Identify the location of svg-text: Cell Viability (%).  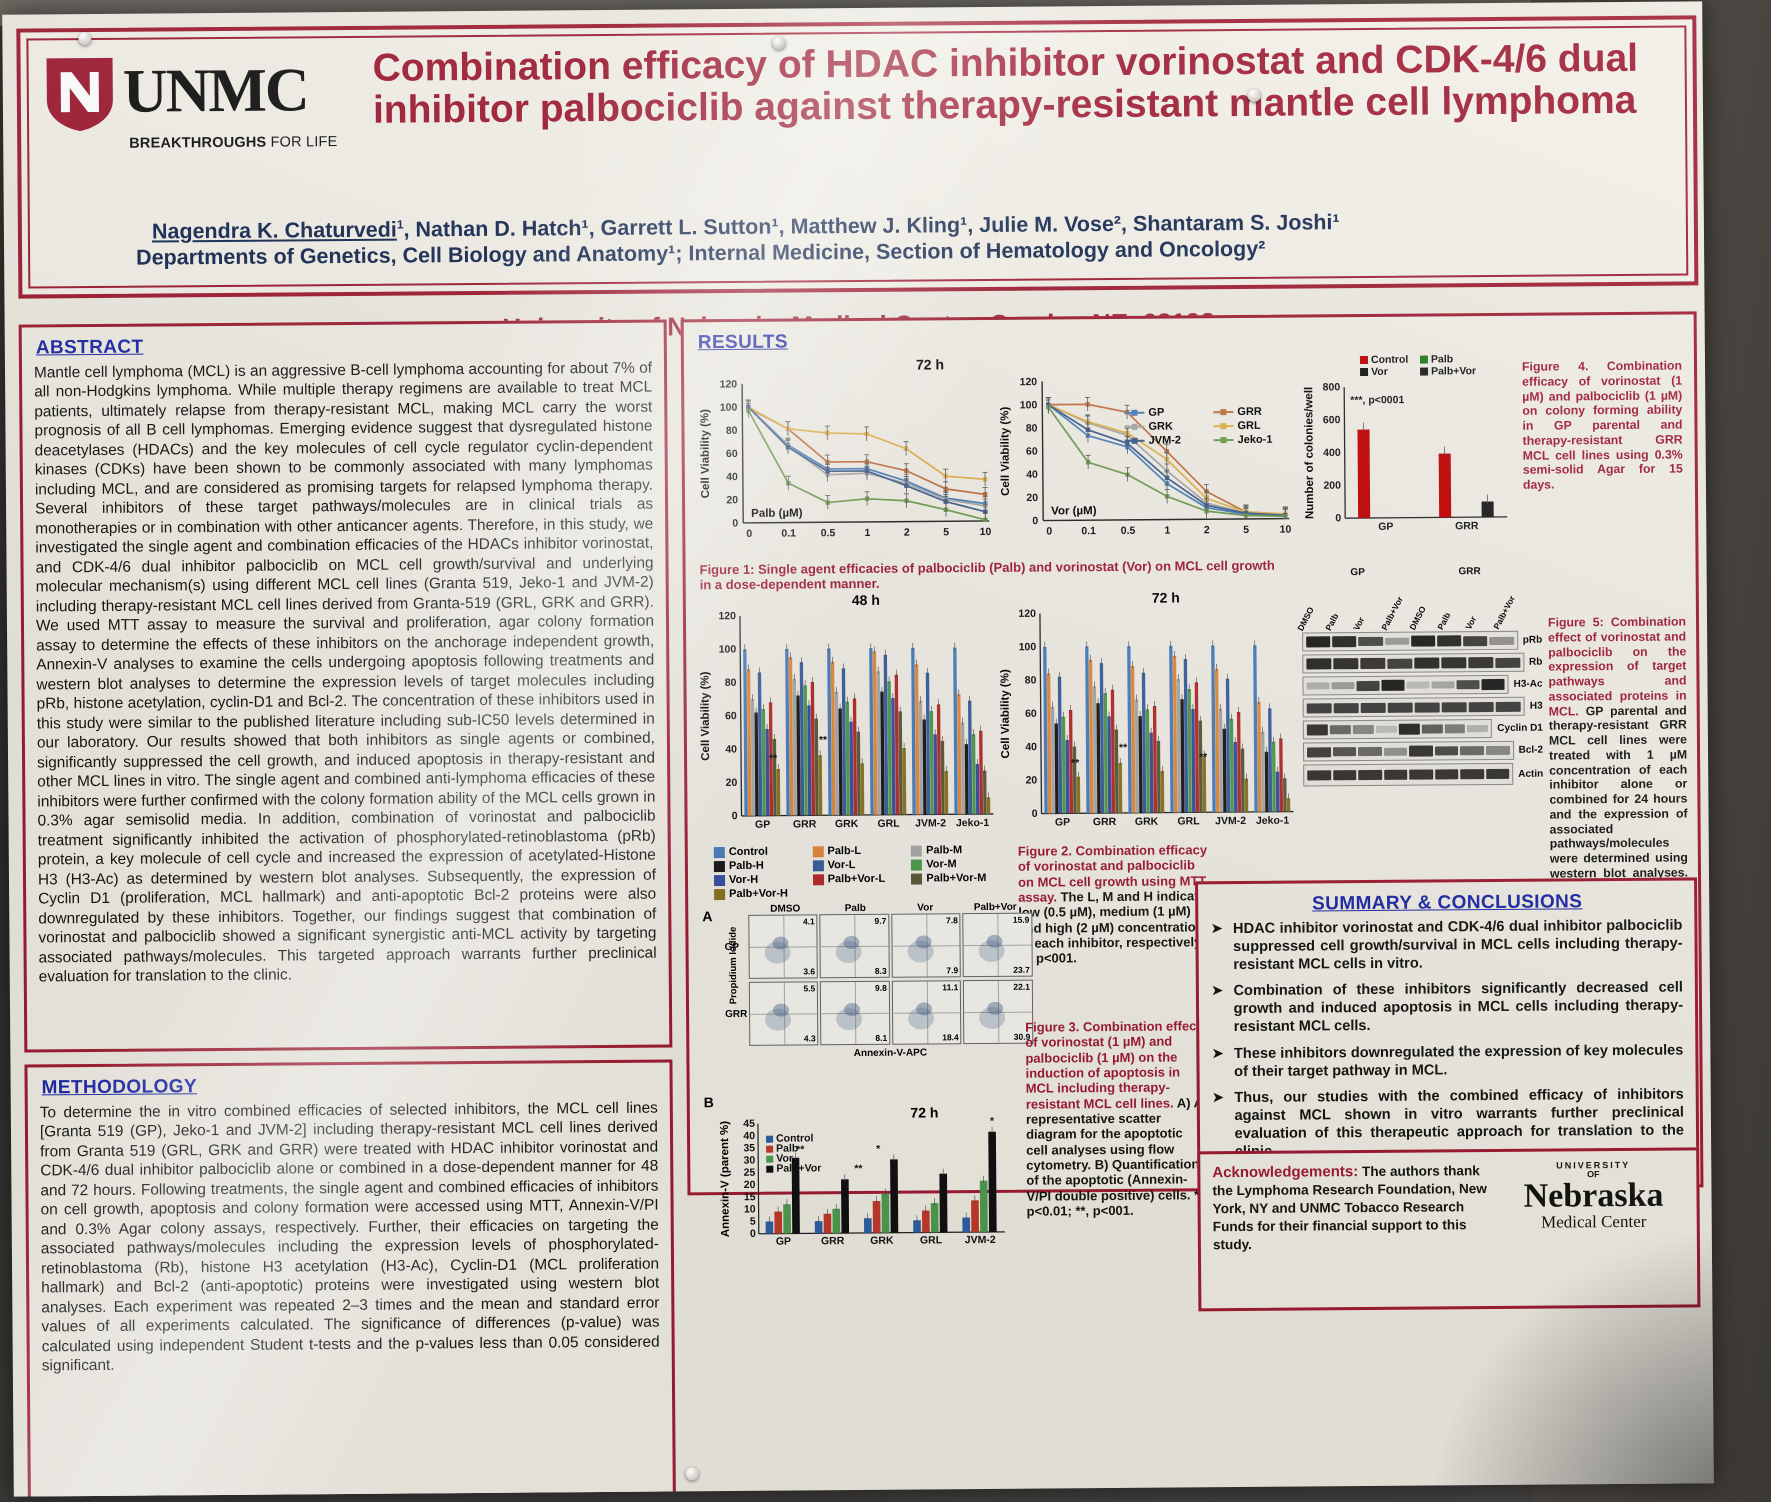
(1005, 451).